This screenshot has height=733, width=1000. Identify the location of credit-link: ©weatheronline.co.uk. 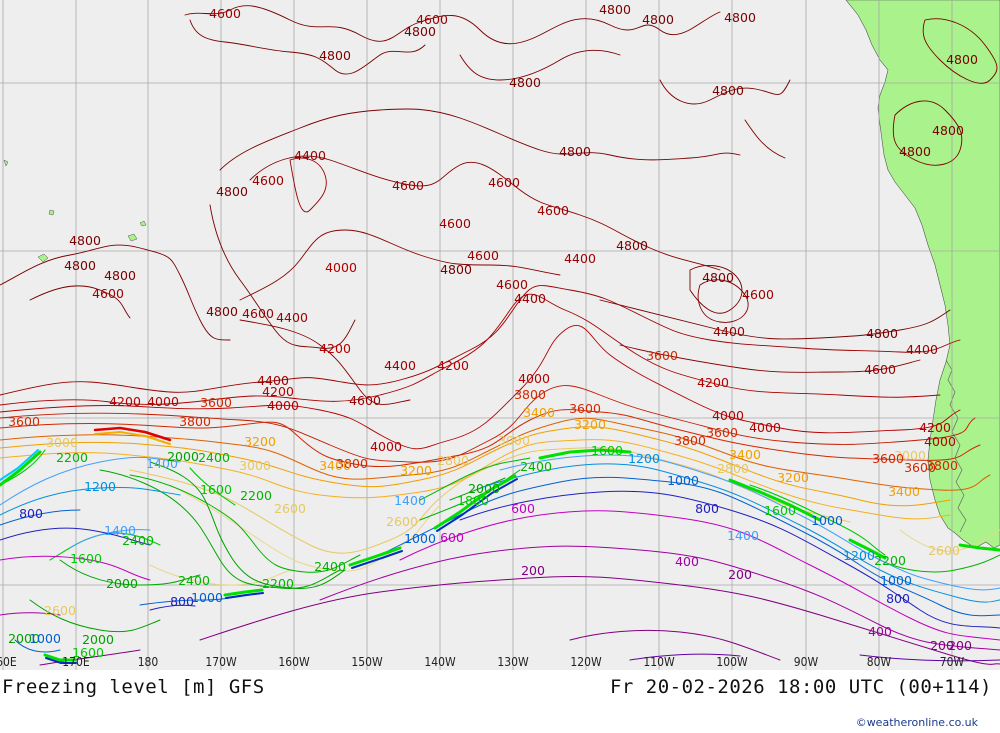
(916, 722).